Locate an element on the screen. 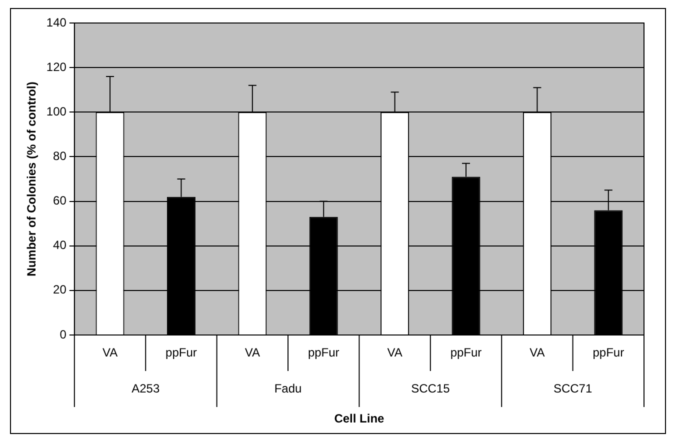 This screenshot has height=435, width=676. y-tick-label: 100 is located at coordinates (56, 111).